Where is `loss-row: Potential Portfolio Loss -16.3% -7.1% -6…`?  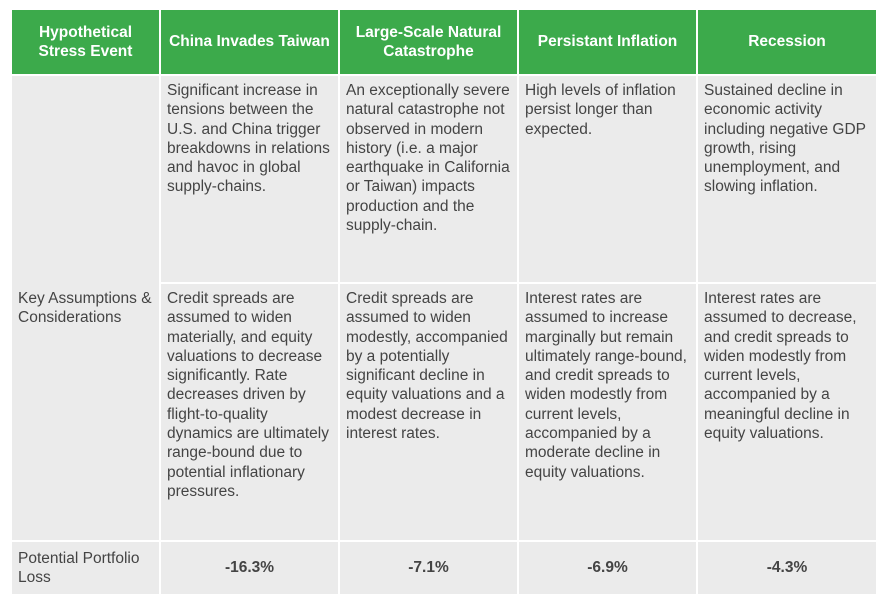 loss-row: Potential Portfolio Loss -16.3% -7.1% -6… is located at coordinates (444, 568).